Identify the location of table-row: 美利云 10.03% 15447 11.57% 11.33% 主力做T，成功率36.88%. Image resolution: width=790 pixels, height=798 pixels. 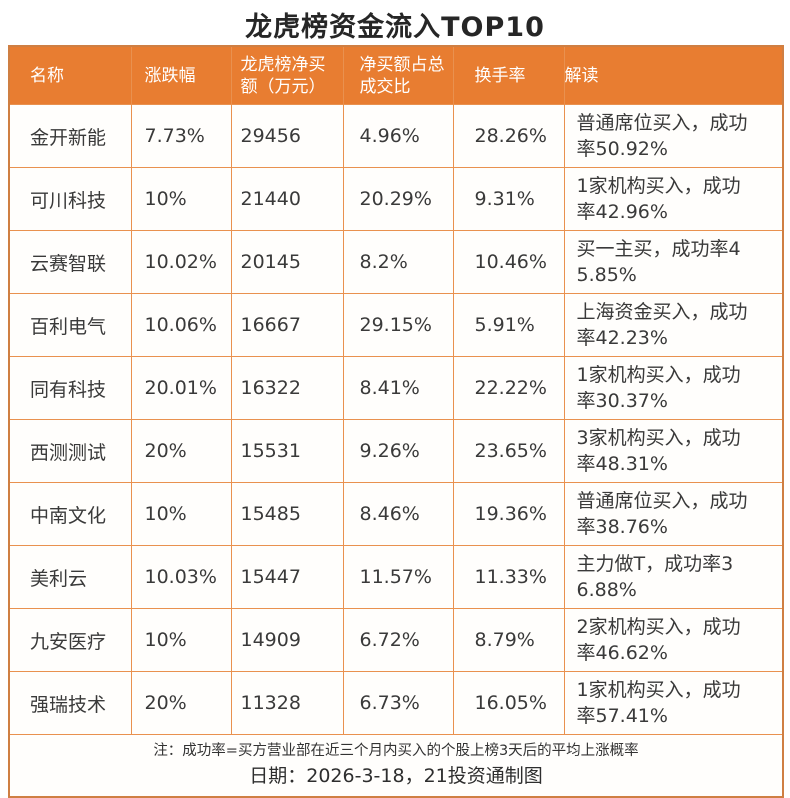
(396, 577).